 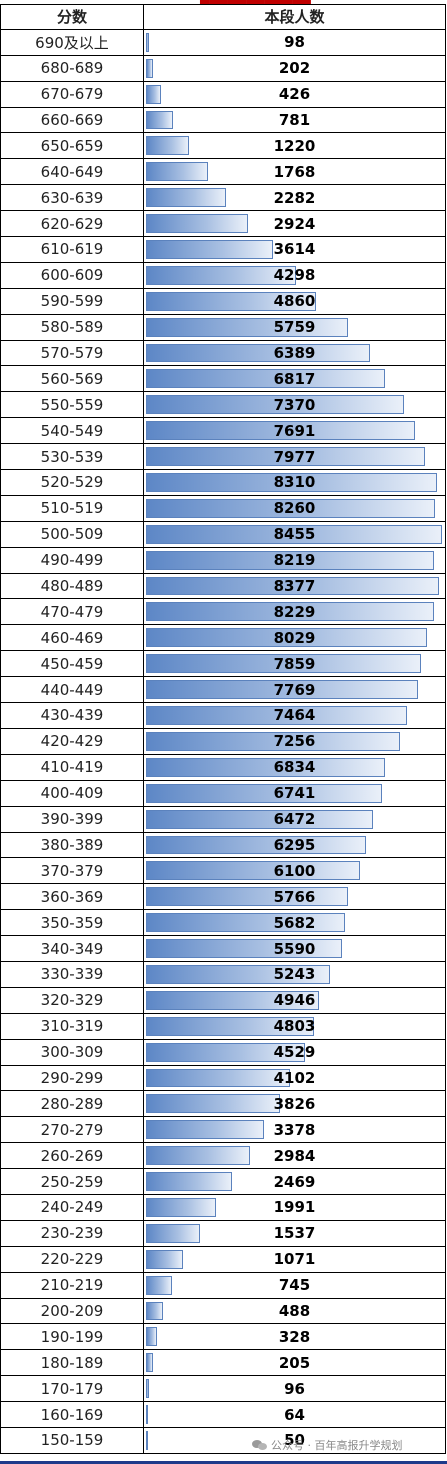 What do you see at coordinates (295, 198) in the screenshot?
I see `count-cell: 2282` at bounding box center [295, 198].